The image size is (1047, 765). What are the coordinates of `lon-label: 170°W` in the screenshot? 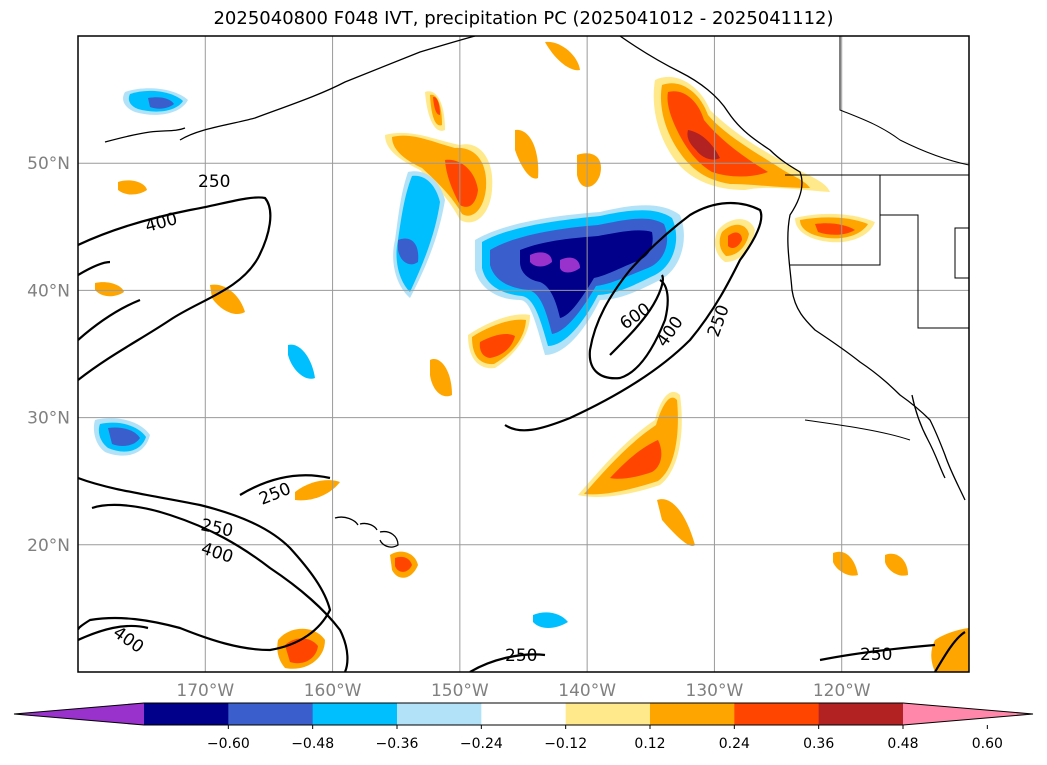 It's located at (205, 691).